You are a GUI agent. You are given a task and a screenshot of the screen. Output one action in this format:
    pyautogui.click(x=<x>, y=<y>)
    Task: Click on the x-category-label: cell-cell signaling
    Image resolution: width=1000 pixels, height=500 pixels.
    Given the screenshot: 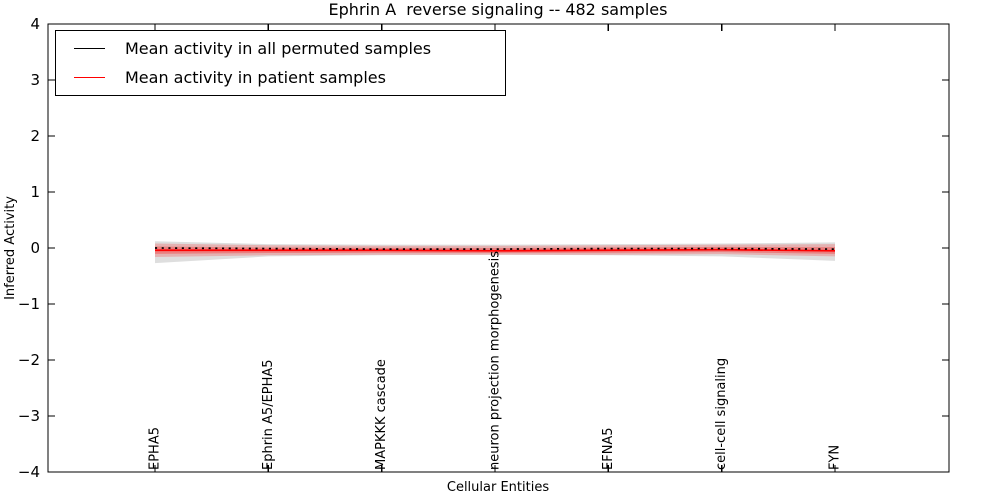 What is the action you would take?
    pyautogui.click(x=721, y=414)
    